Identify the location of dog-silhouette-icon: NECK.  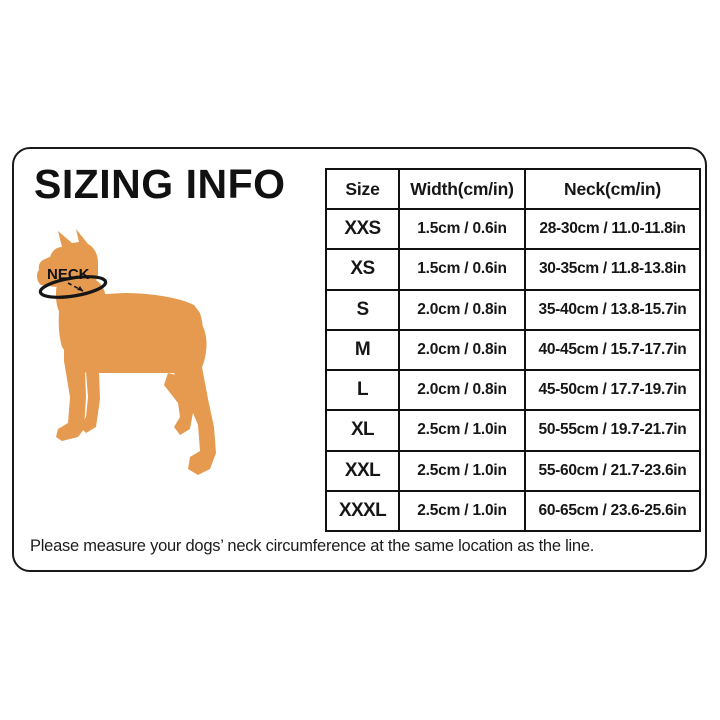
(126, 352).